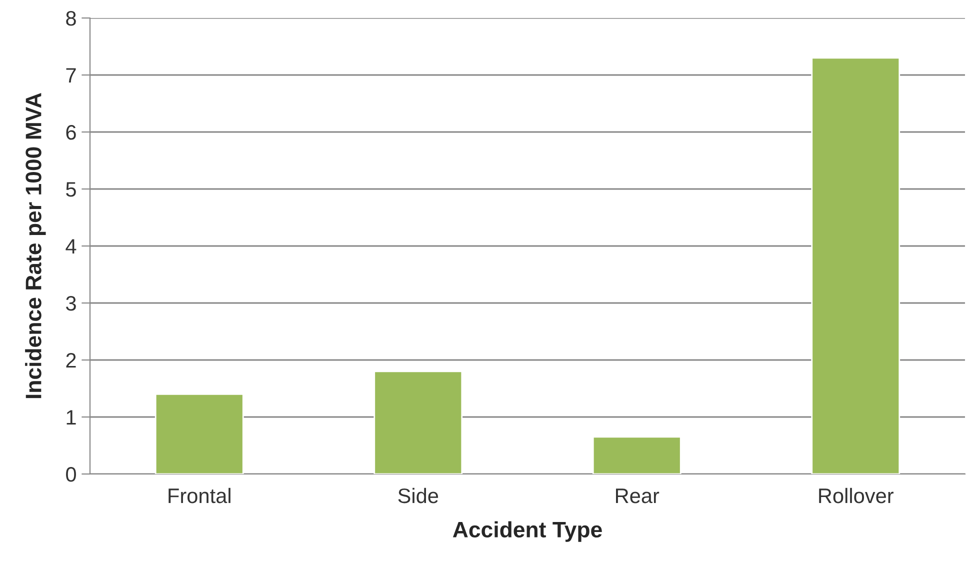 Image resolution: width=972 pixels, height=573 pixels. Describe the element at coordinates (71, 18) in the screenshot. I see `y-tick-label: 8` at that location.